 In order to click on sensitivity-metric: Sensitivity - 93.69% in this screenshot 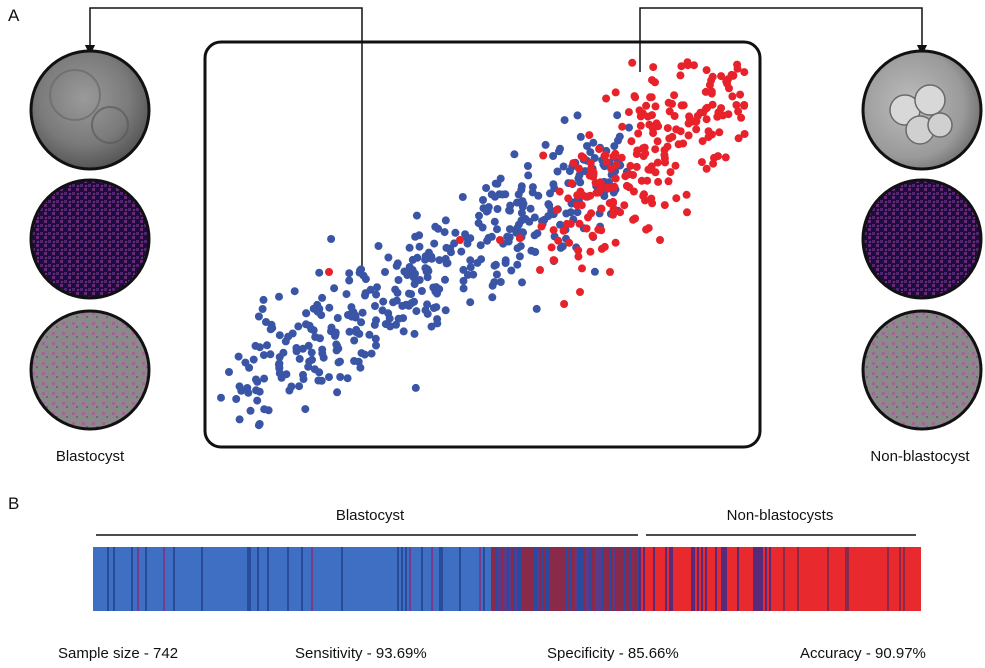, I will do `click(361, 653)`.